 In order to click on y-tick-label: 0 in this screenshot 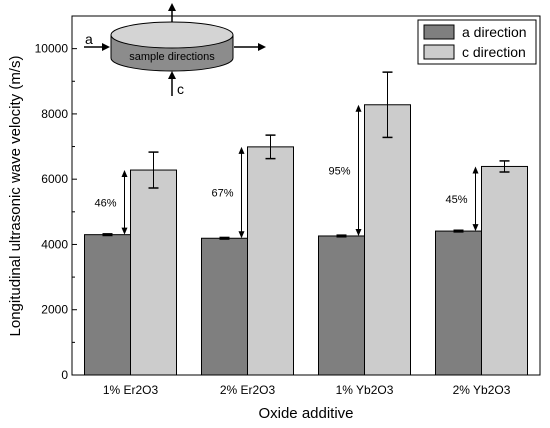, I will do `click(64, 375)`.